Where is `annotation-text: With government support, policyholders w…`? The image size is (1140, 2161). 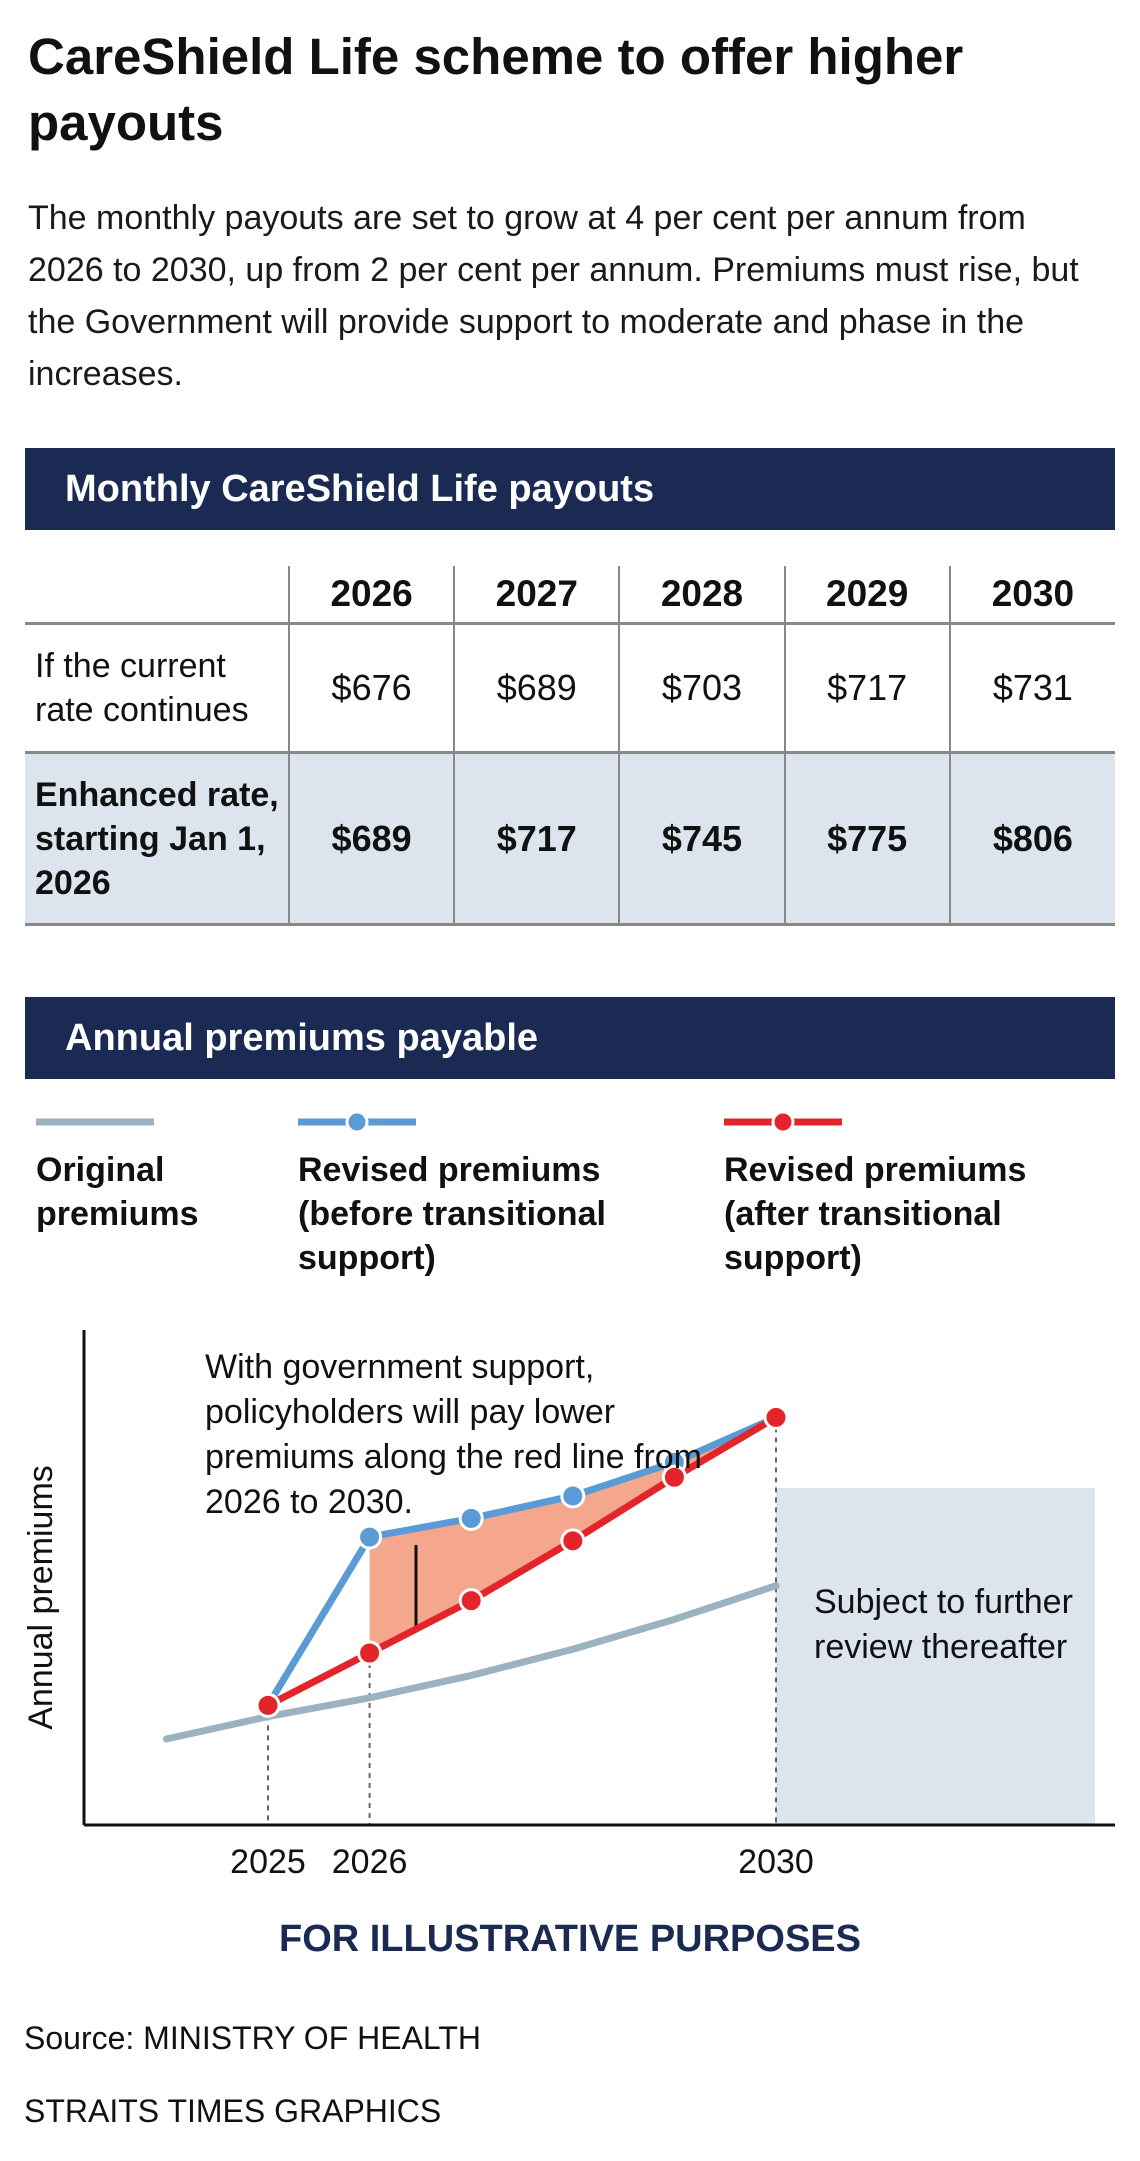
annotation-text: With government support, policyholders w… is located at coordinates (454, 1434).